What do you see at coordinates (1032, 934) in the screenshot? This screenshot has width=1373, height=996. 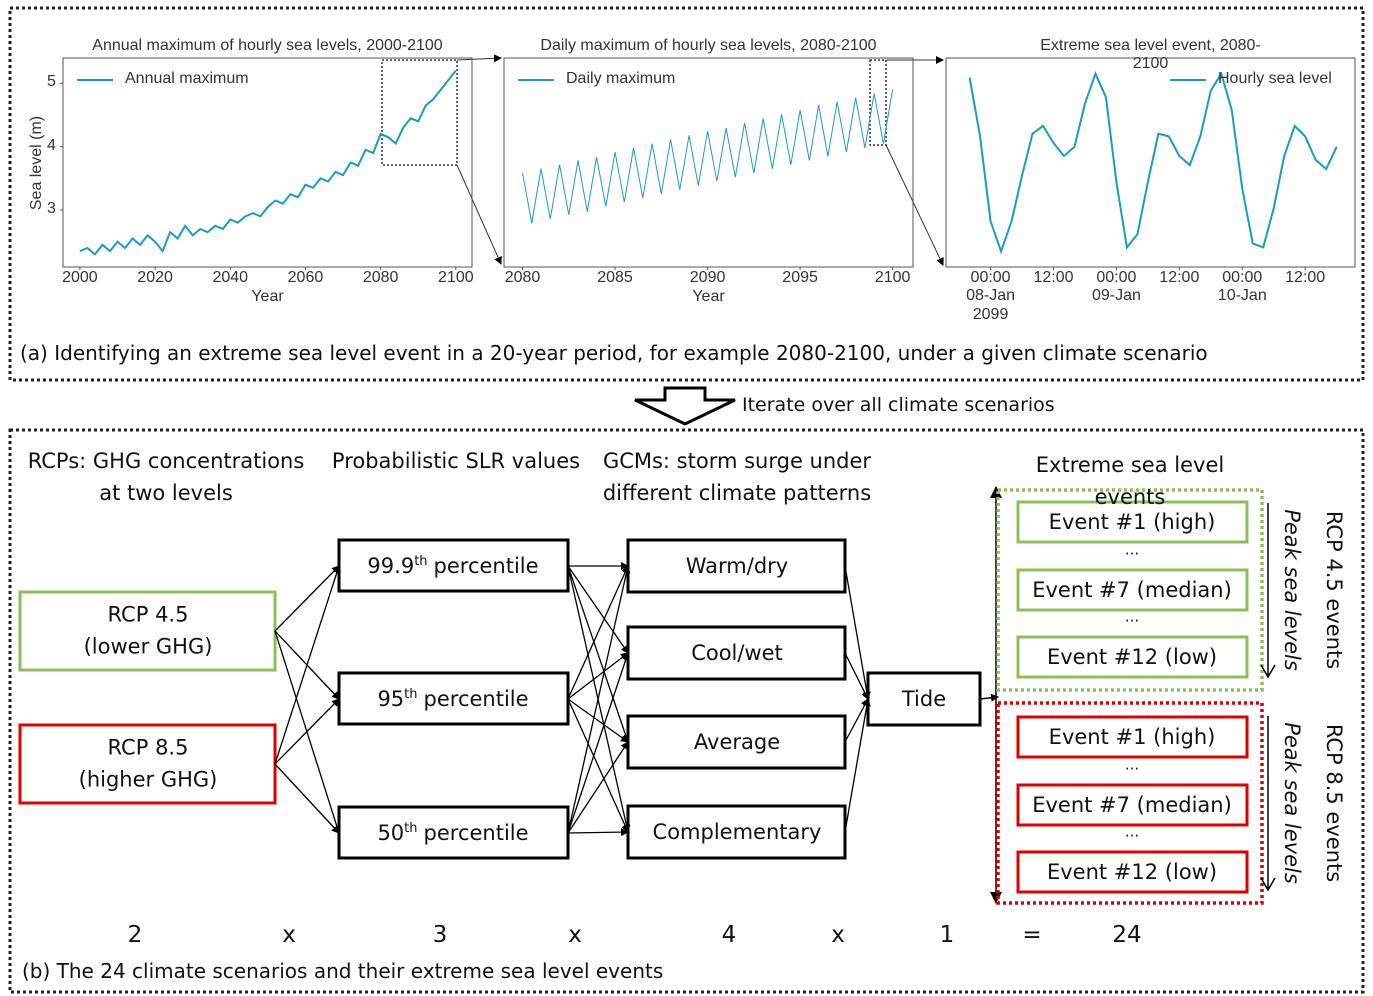 I see `equation-term: =` at bounding box center [1032, 934].